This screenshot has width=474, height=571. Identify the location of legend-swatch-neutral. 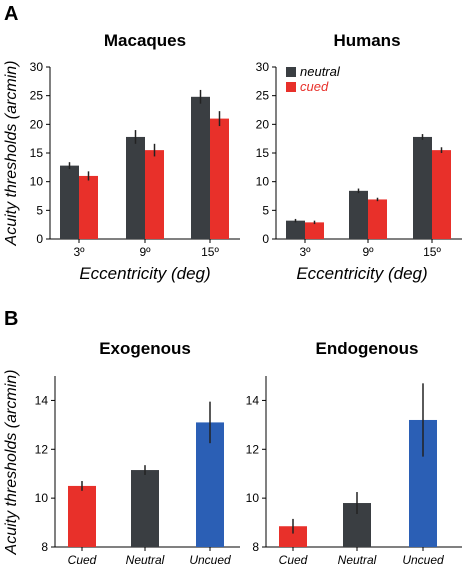
(291, 72).